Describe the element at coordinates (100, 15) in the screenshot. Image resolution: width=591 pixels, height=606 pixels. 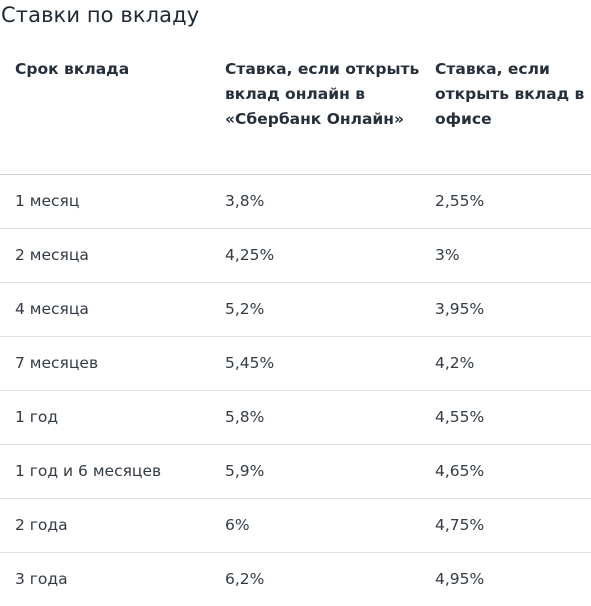
I see `page-title: Ставки по вкладу` at that location.